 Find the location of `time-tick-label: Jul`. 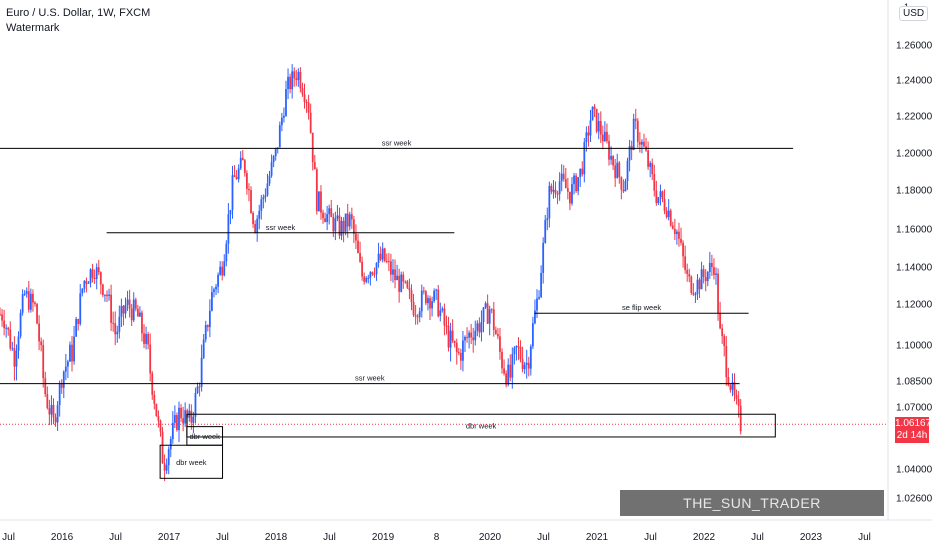

time-tick-label: Jul is located at coordinates (8, 537).